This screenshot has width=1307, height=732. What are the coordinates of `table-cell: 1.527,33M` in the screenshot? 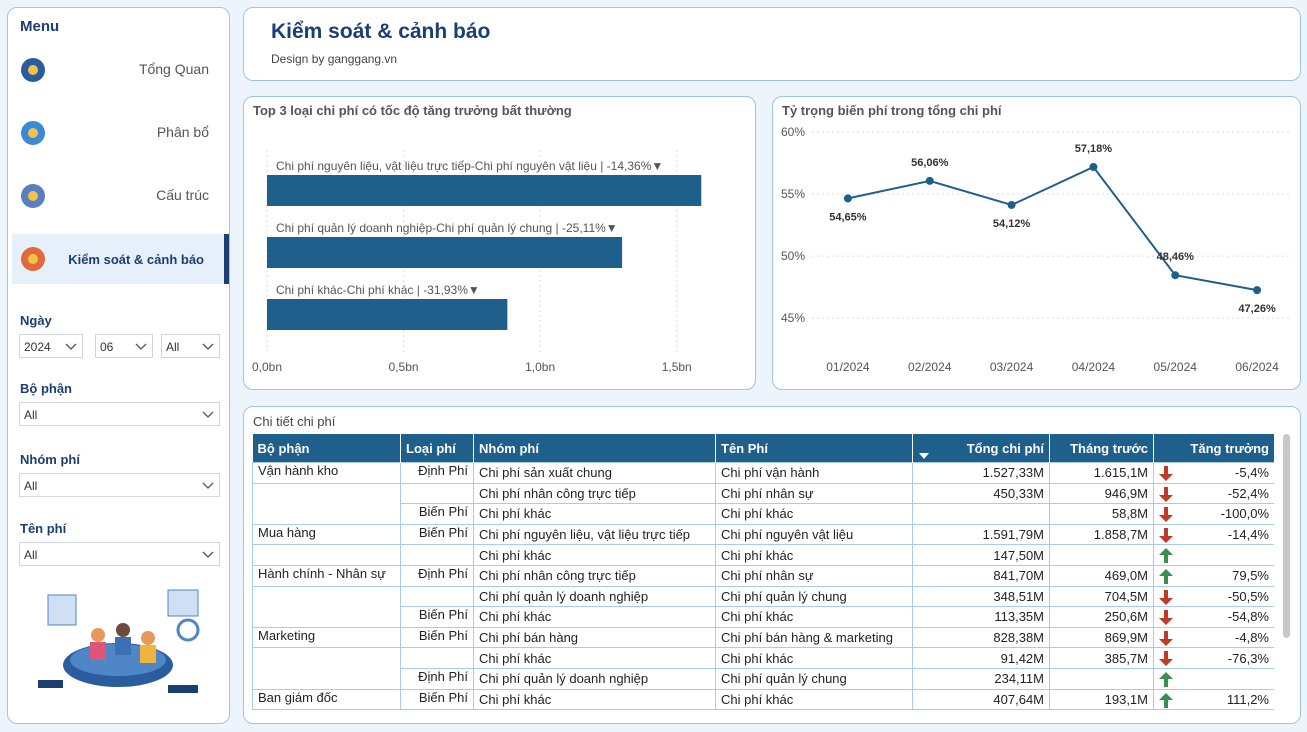 It's located at (981, 473).